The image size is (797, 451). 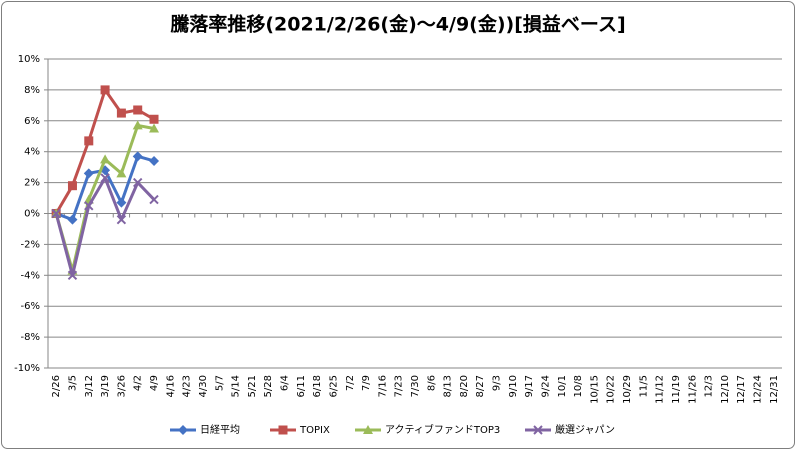 What do you see at coordinates (366, 383) in the screenshot?
I see `x-tick-label: 7/9` at bounding box center [366, 383].